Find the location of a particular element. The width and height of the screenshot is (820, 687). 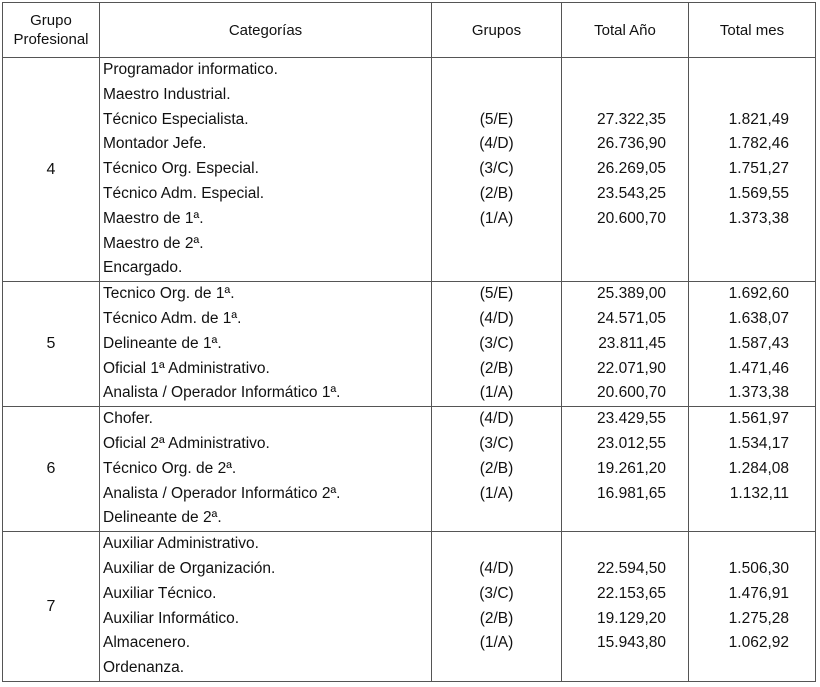

total-mes-line: 1.476,91 is located at coordinates (758, 593).